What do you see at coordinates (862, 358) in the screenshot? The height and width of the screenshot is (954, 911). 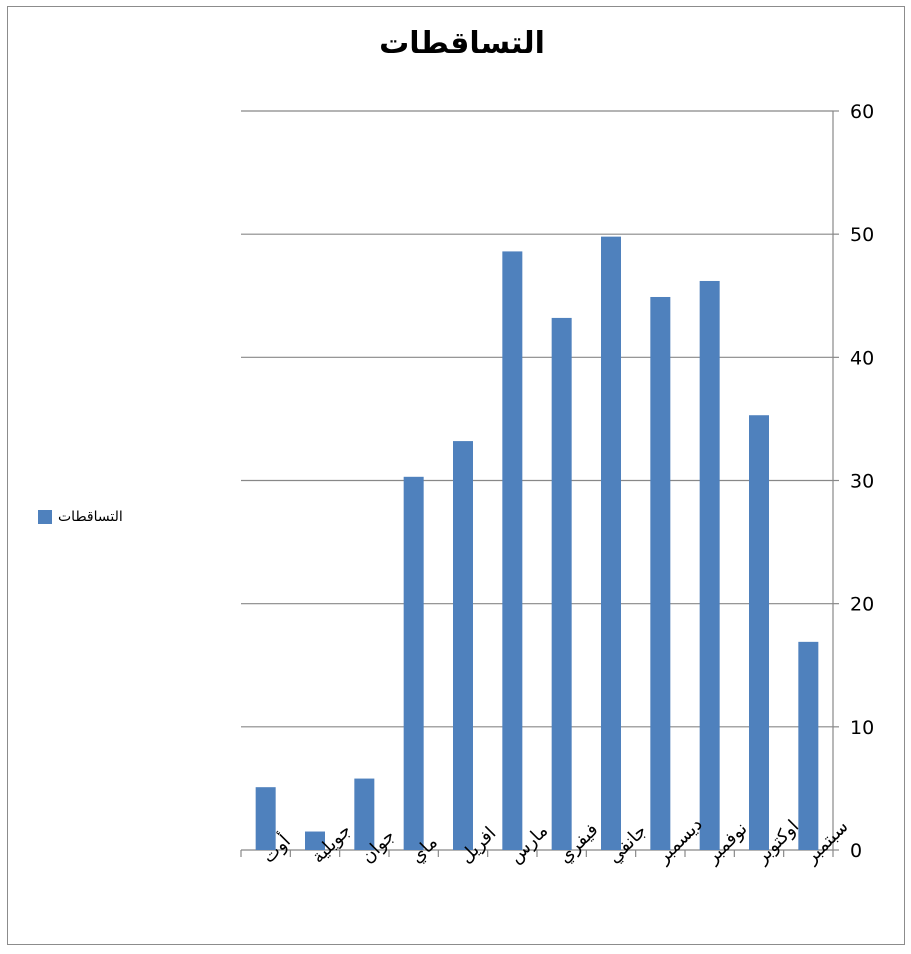 I see `y-tick-label: 40` at bounding box center [862, 358].